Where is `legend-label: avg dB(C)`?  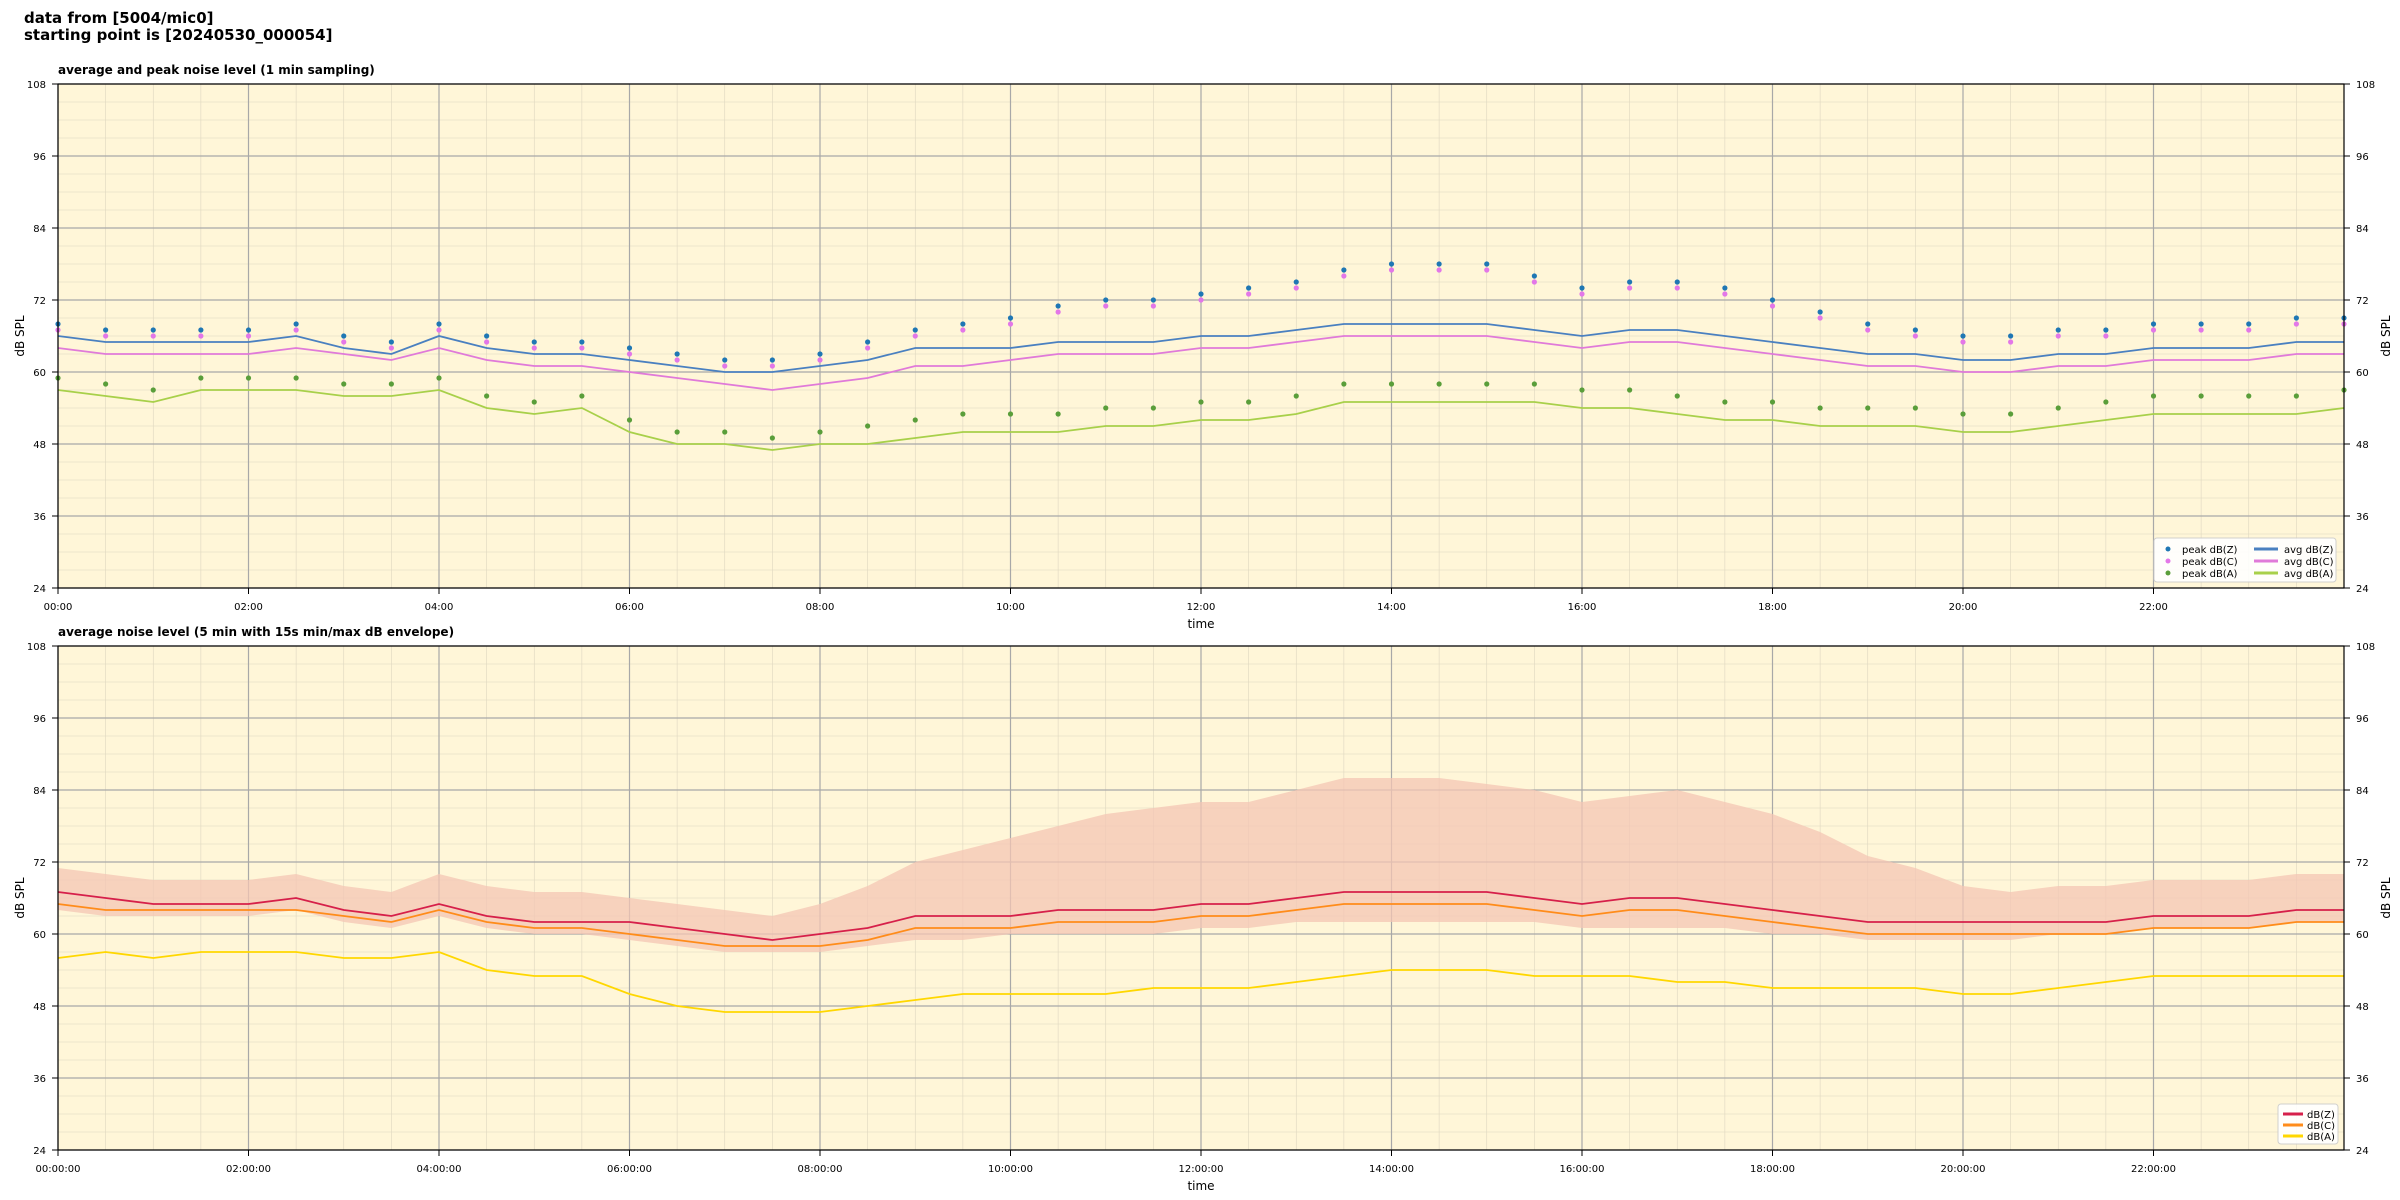
legend-label: avg dB(C) is located at coordinates (2309, 562).